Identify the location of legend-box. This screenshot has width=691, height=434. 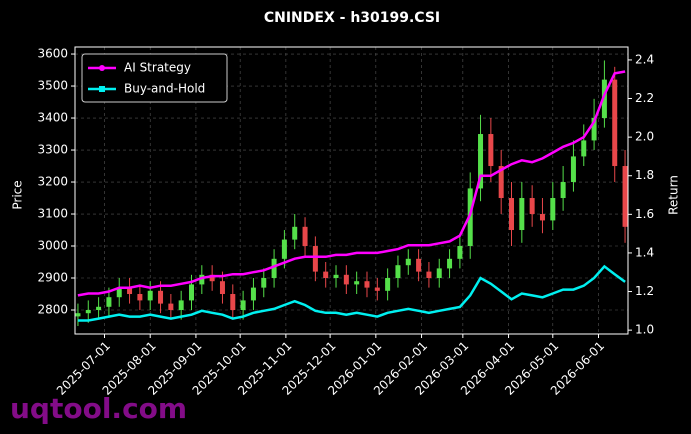
(154, 78).